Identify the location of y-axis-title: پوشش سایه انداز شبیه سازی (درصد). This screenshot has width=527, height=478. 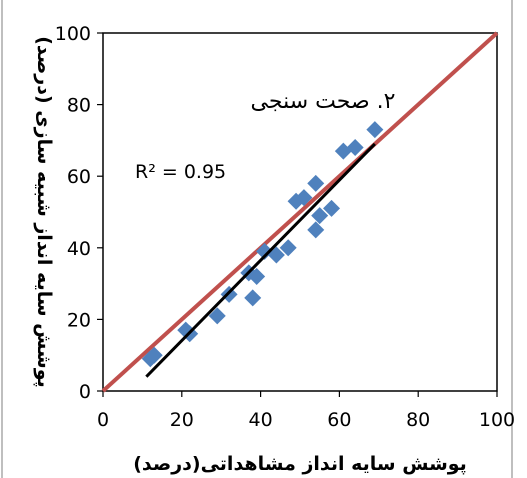
(44, 212).